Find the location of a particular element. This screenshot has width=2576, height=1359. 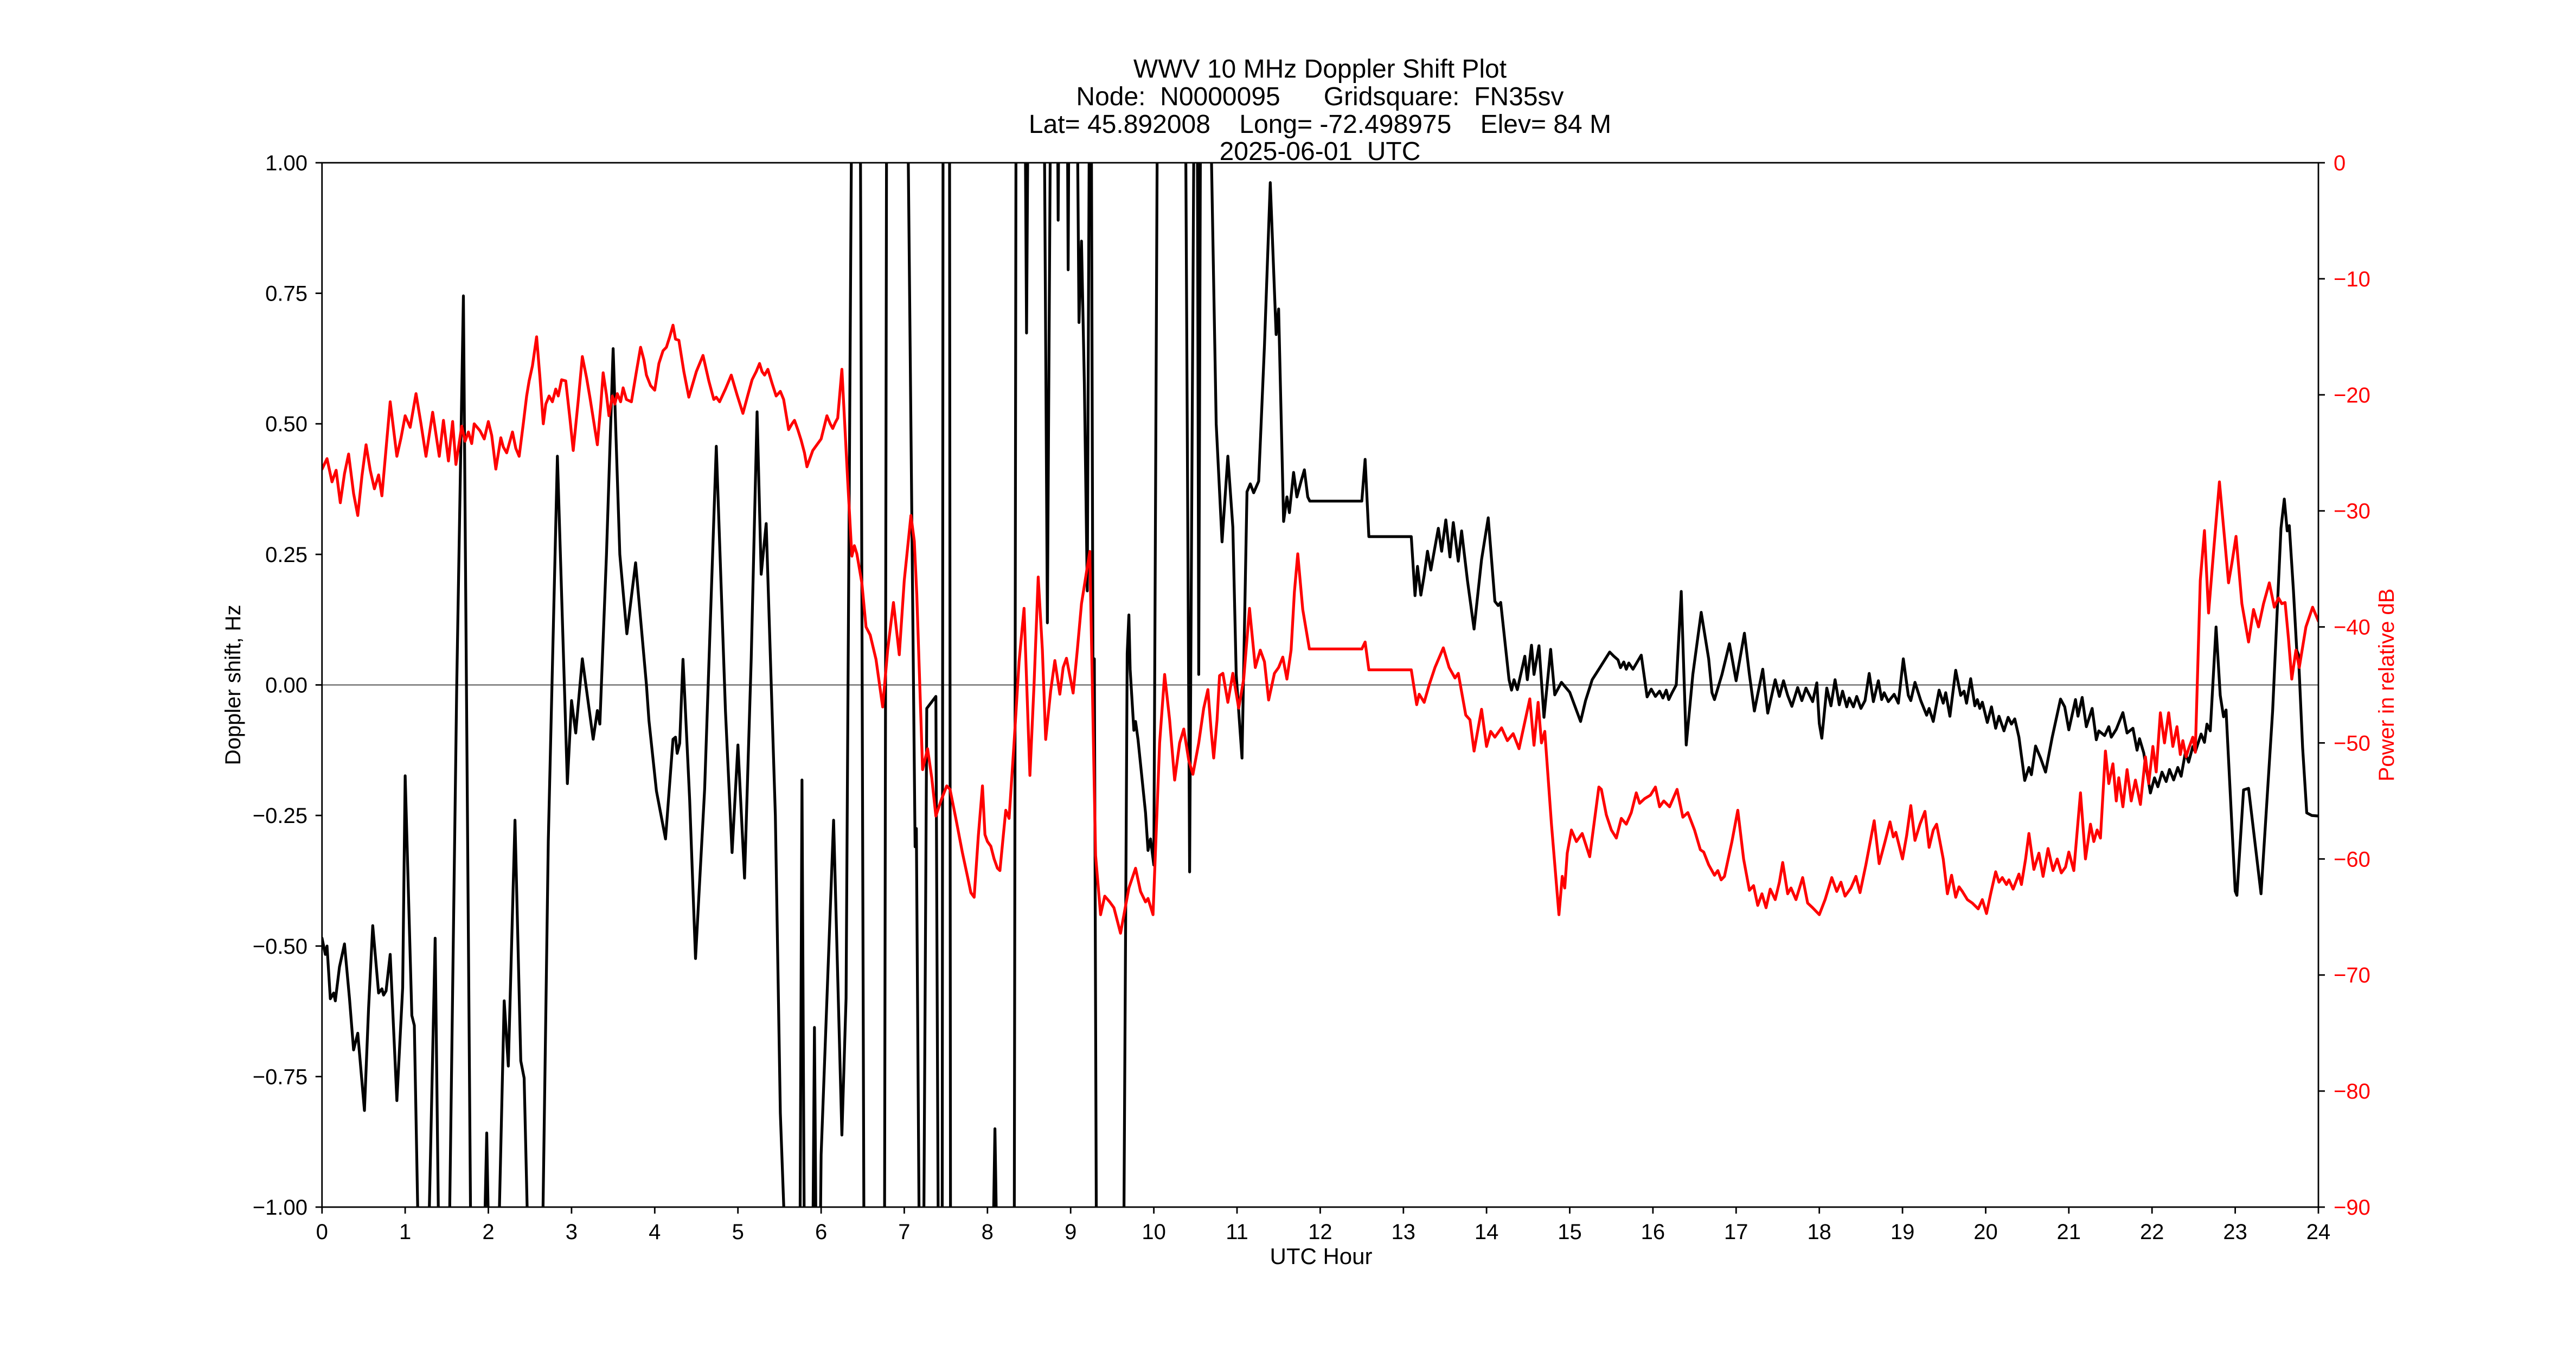

svg-text: 10 is located at coordinates (1154, 1232).